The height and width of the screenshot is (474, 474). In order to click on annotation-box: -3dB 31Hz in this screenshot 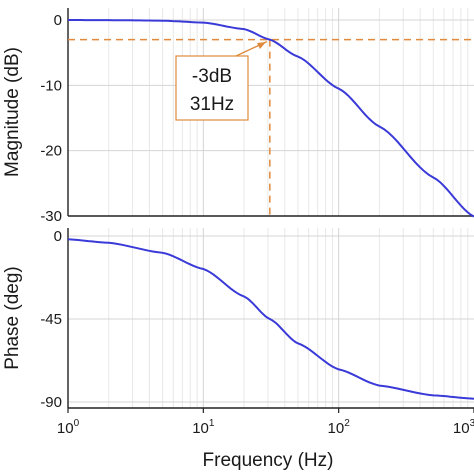, I will do `click(221, 80)`.